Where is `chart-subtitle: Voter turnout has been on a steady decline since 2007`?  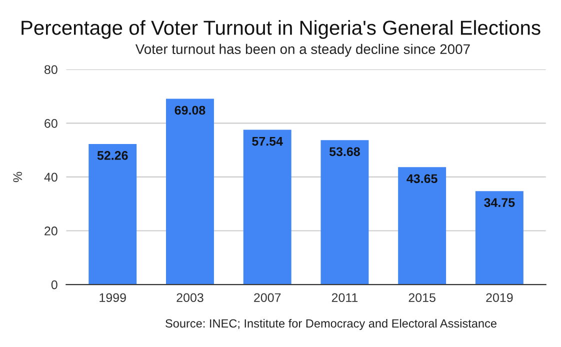
chart-subtitle: Voter turnout has been on a steady decline since 2007 is located at coordinates (302, 50).